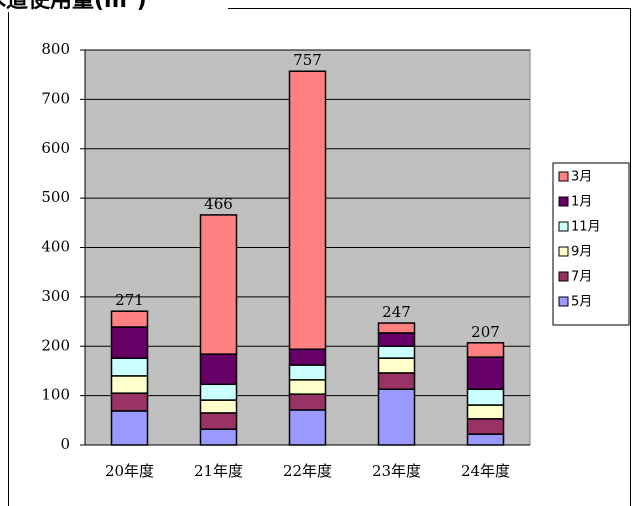  I want to click on chart-title: 水道使用量(m³), so click(73, 6).